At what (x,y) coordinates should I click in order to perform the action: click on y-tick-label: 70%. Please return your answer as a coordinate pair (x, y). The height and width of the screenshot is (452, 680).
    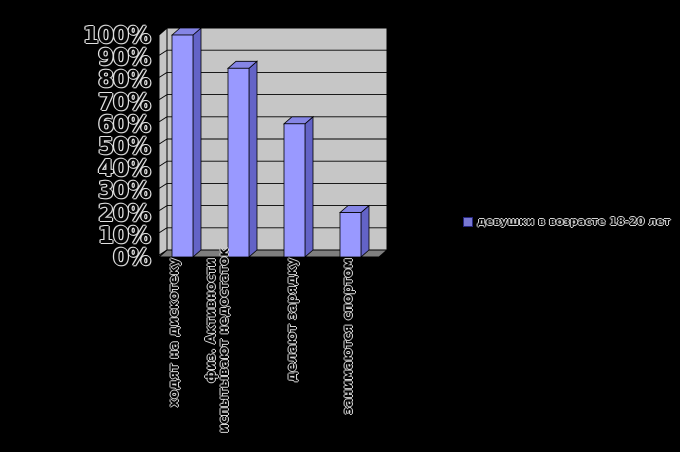
    Looking at the image, I should click on (124, 103).